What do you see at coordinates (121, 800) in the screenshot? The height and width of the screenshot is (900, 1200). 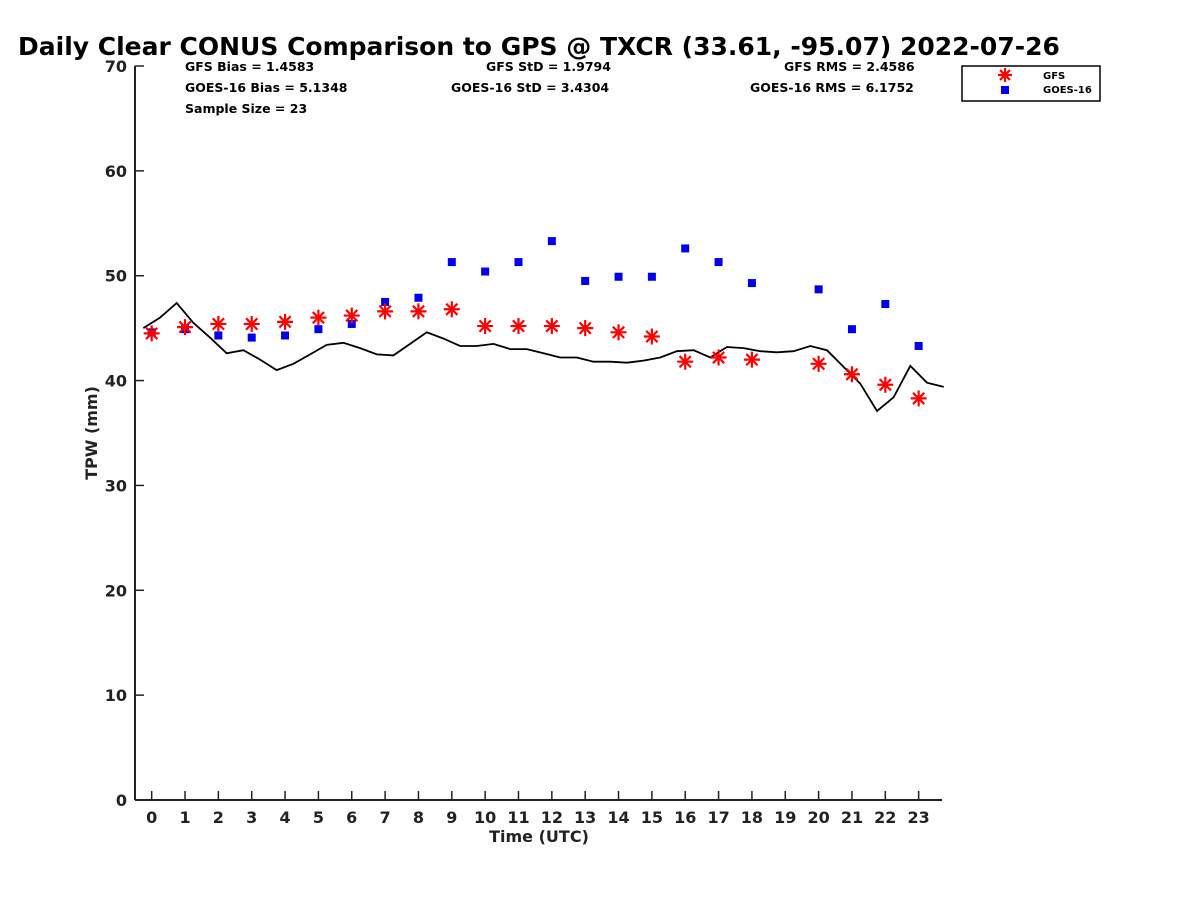 I see `y-tick-label: 0` at bounding box center [121, 800].